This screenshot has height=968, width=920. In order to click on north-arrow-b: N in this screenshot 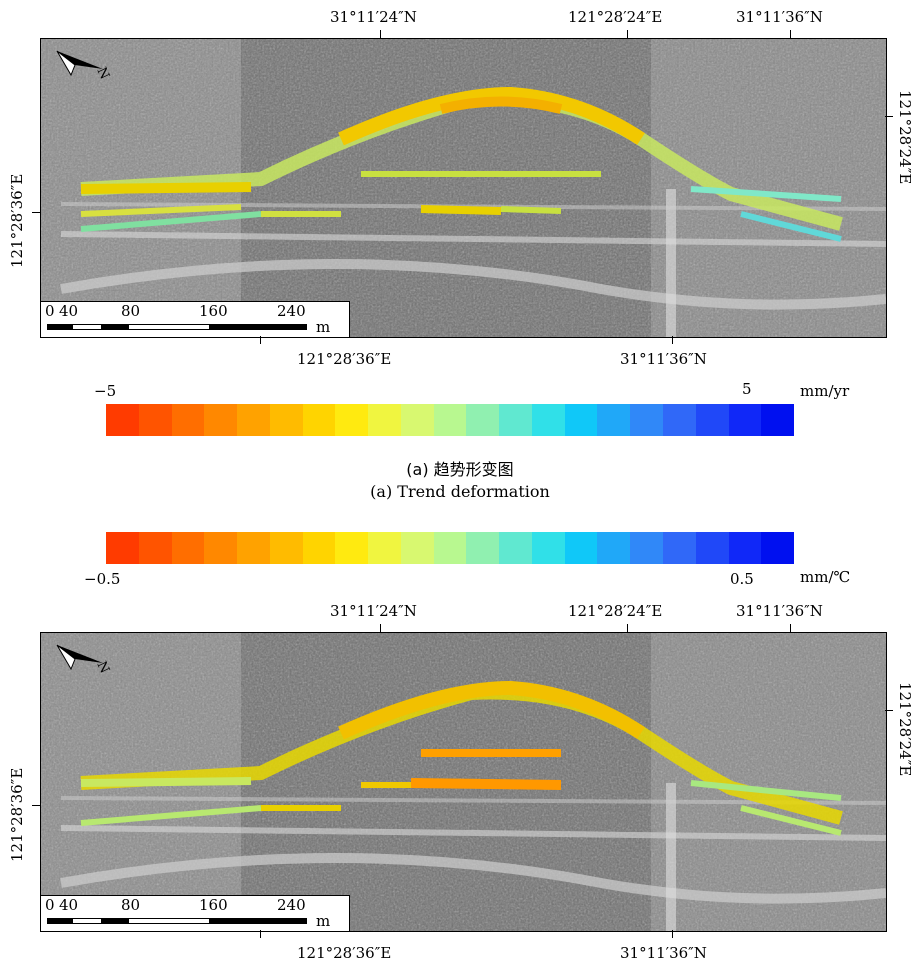, I will do `click(83, 657)`.